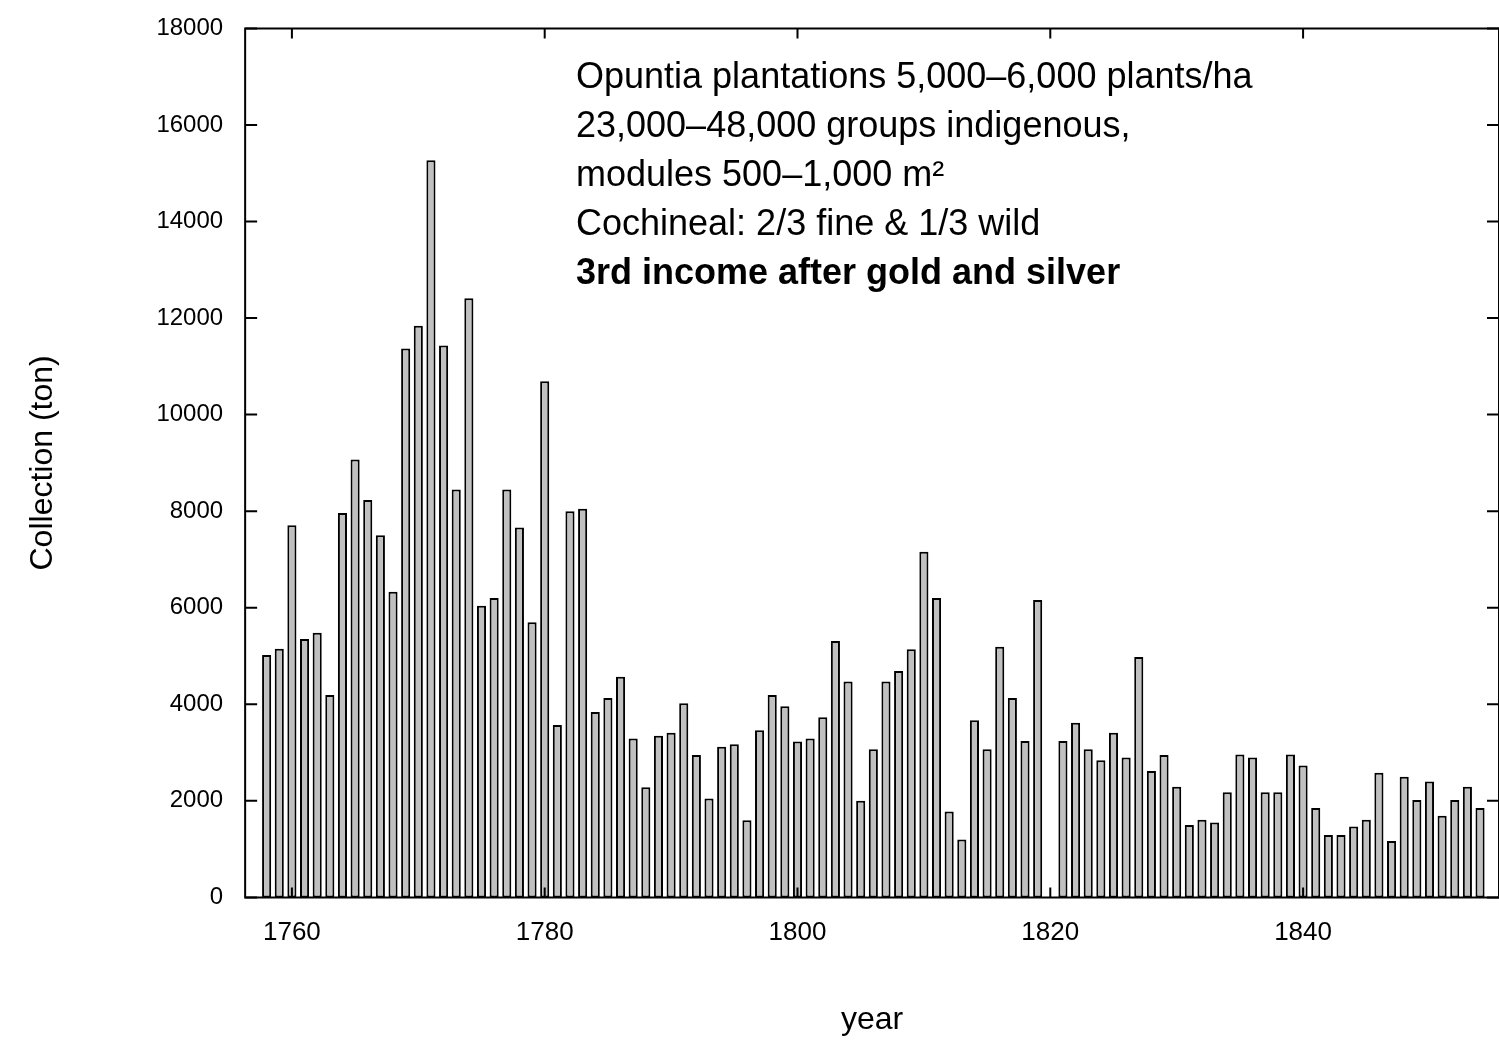  I want to click on y-tick-label: 6000, so click(196, 606).